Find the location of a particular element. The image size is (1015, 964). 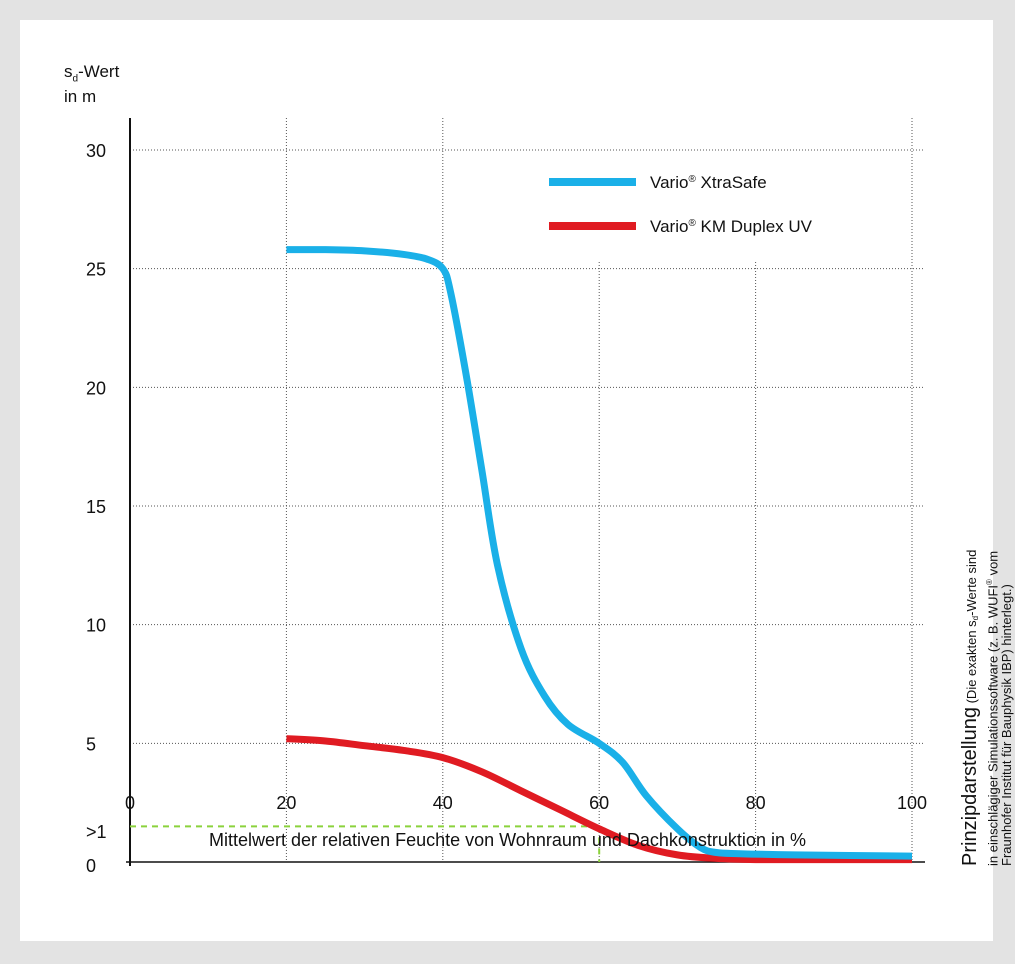

y-tick-label: 30 is located at coordinates (96, 151).